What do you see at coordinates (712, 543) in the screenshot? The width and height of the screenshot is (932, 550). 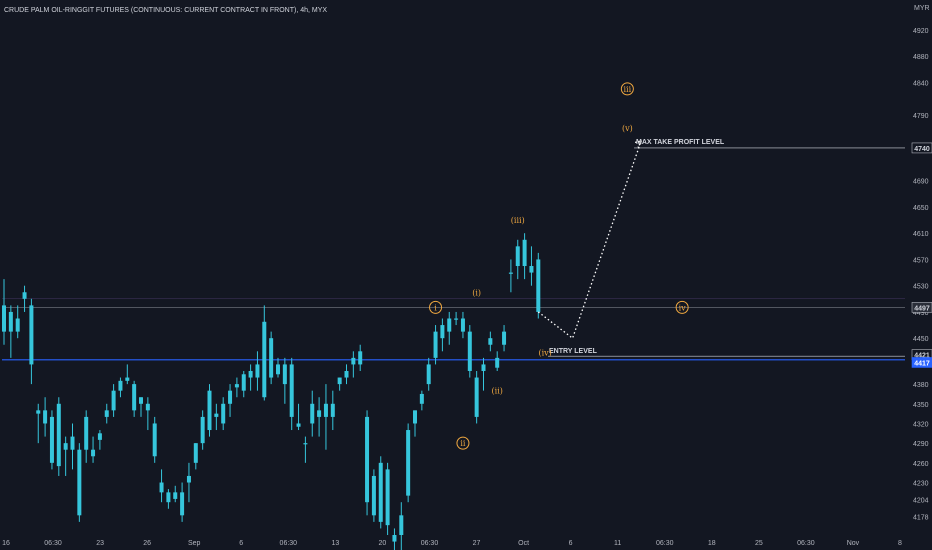 I see `x-tick-label: 18` at bounding box center [712, 543].